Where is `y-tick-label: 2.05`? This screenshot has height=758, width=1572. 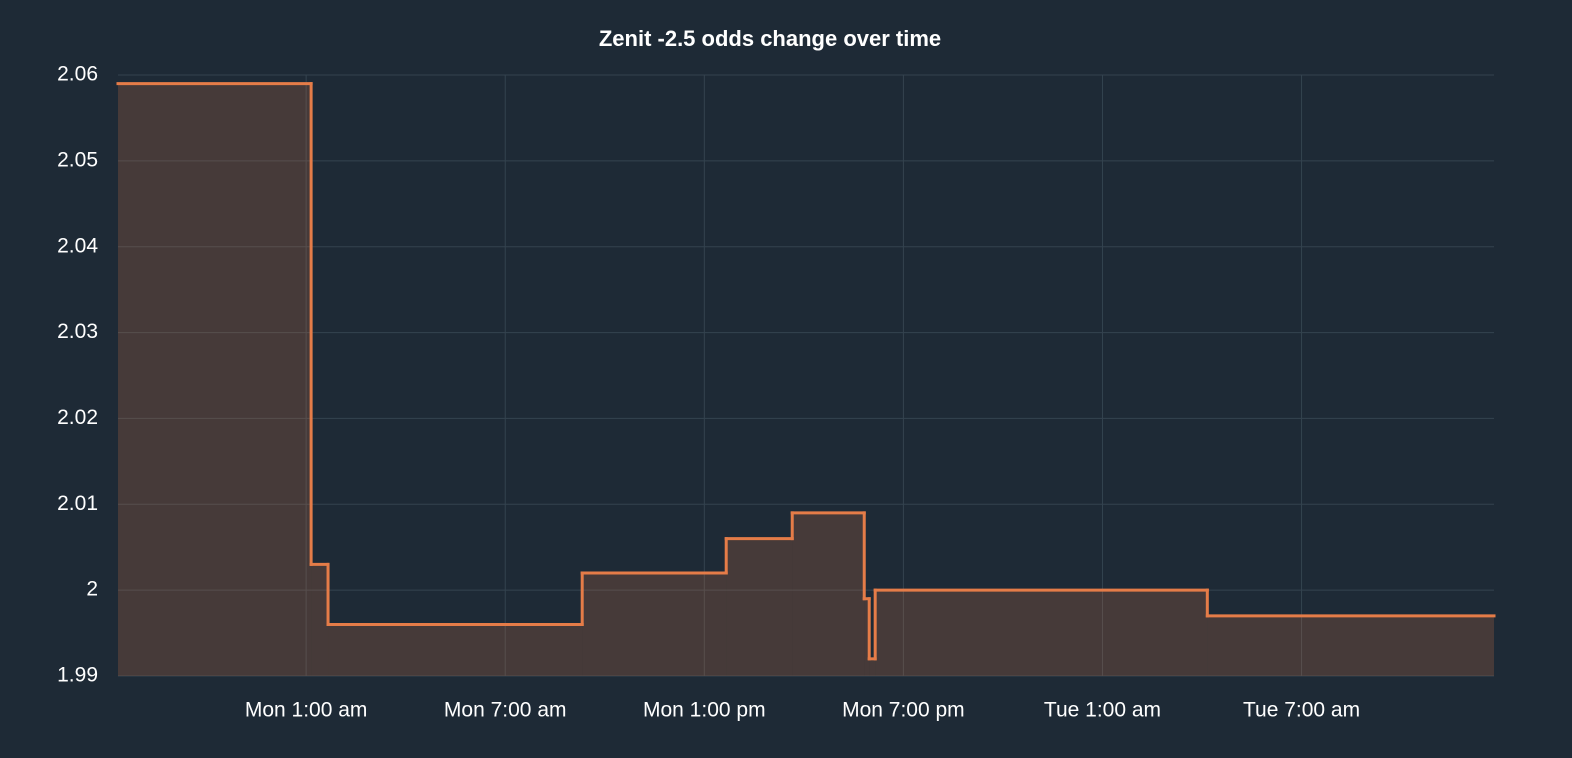 y-tick-label: 2.05 is located at coordinates (77, 159).